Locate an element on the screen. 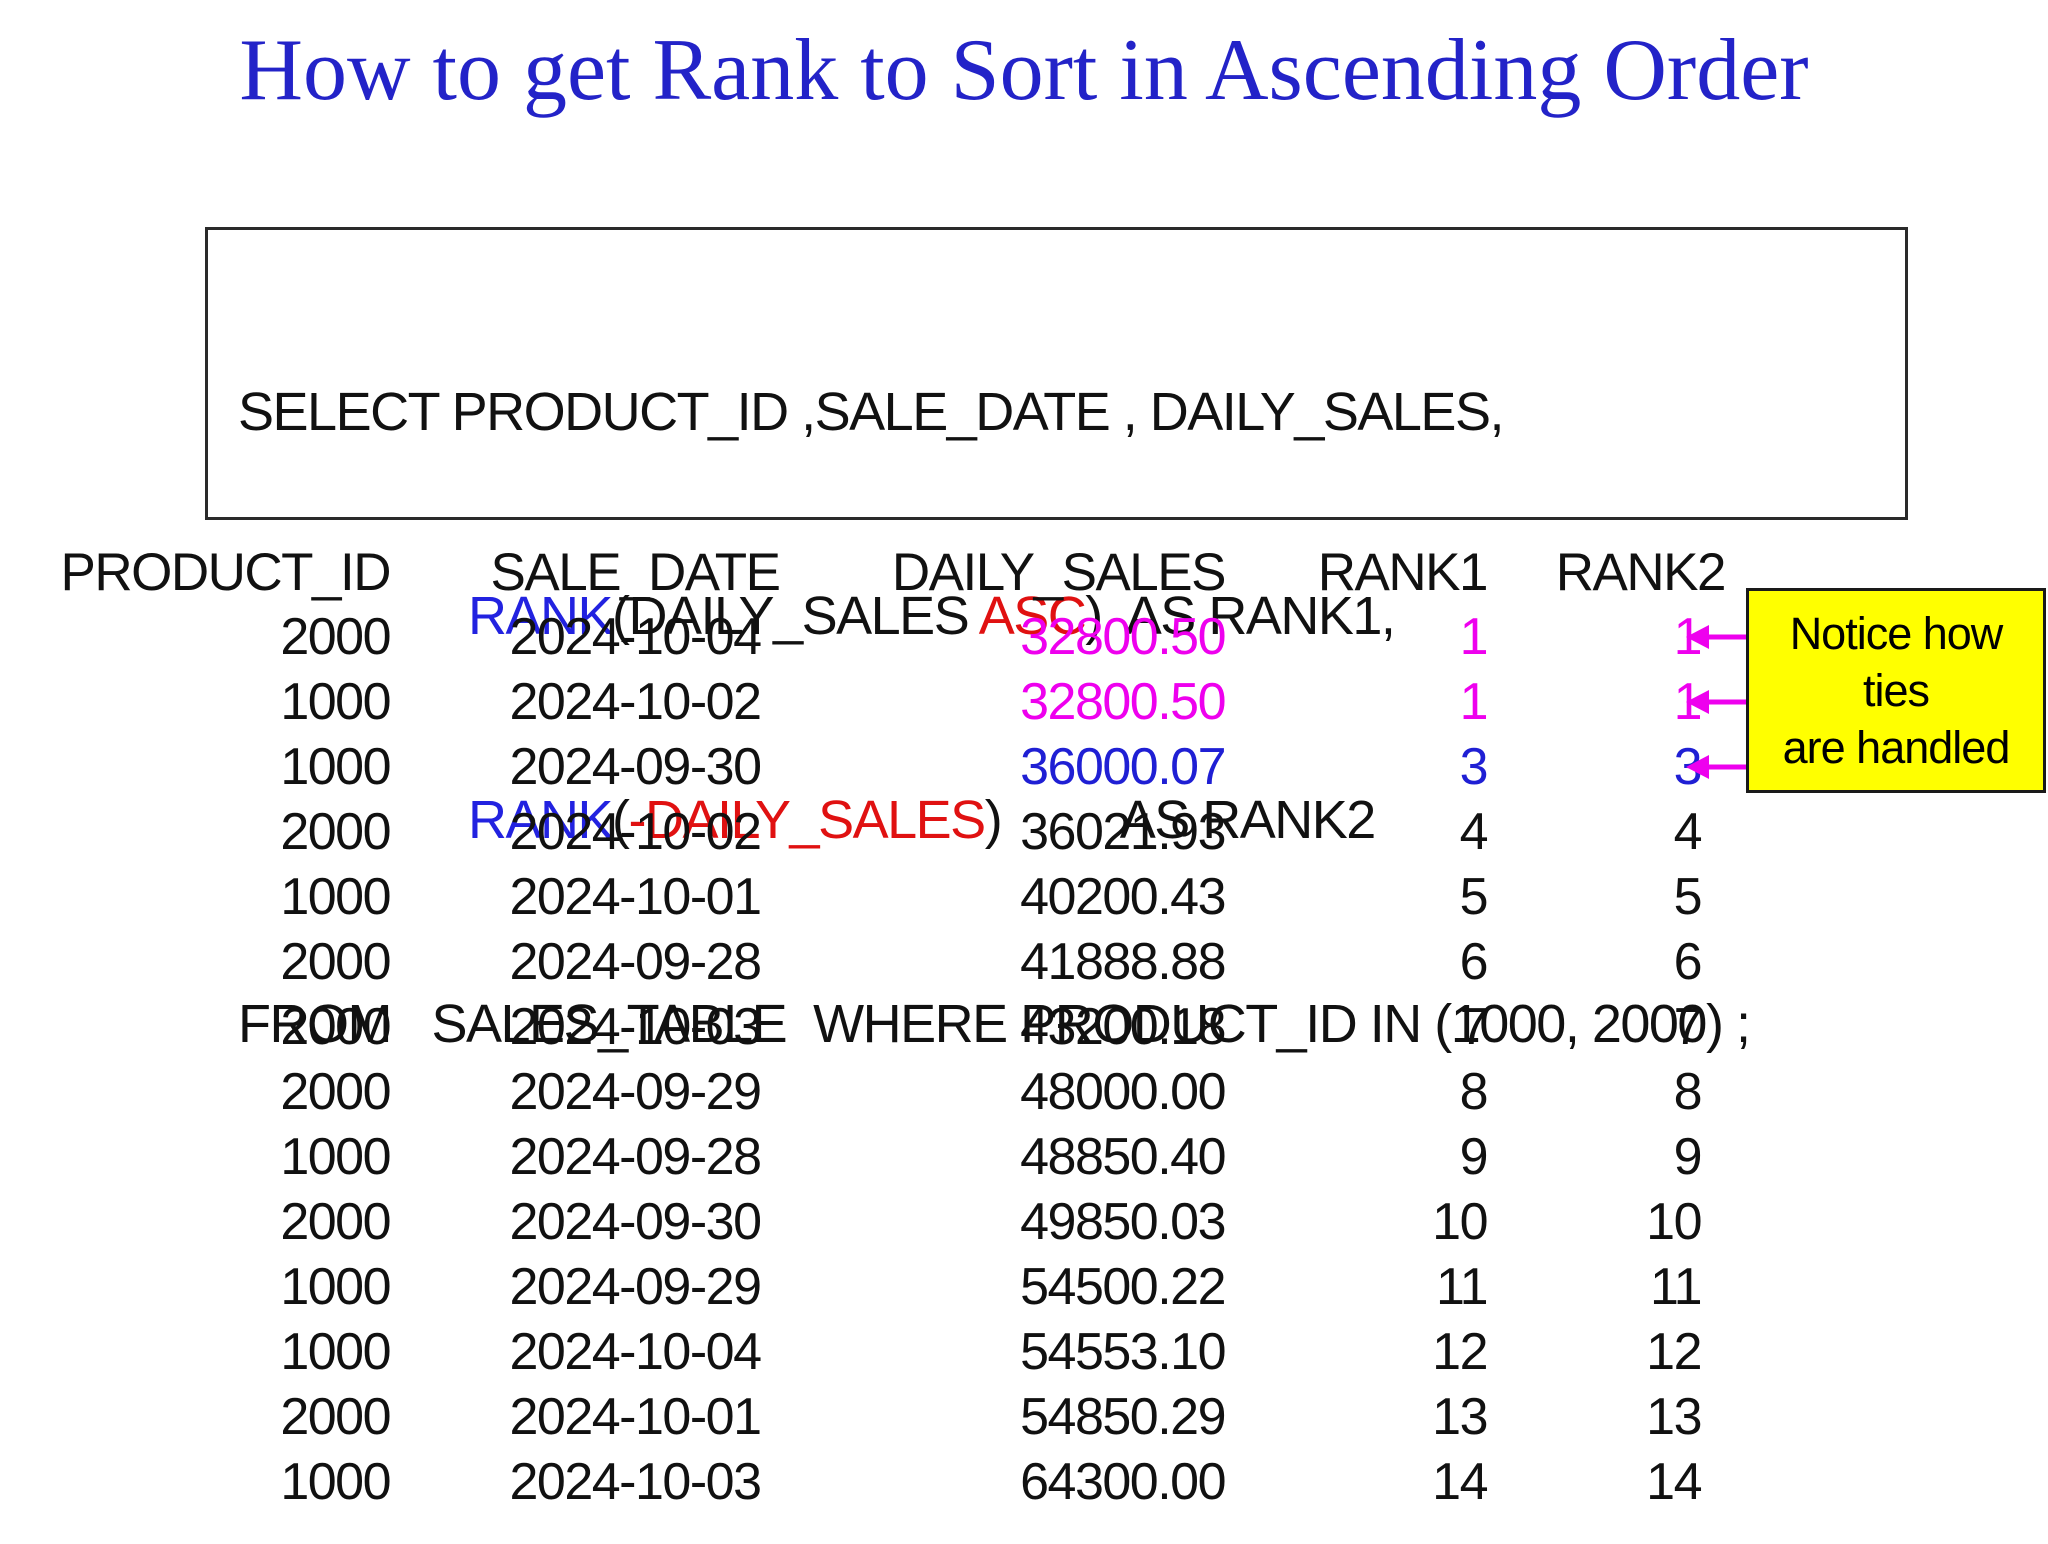 This screenshot has height=1544, width=2048. sql-line-rank2: RANK(-DAILY_SALES) AS RANK2 is located at coordinates (1071, 820).